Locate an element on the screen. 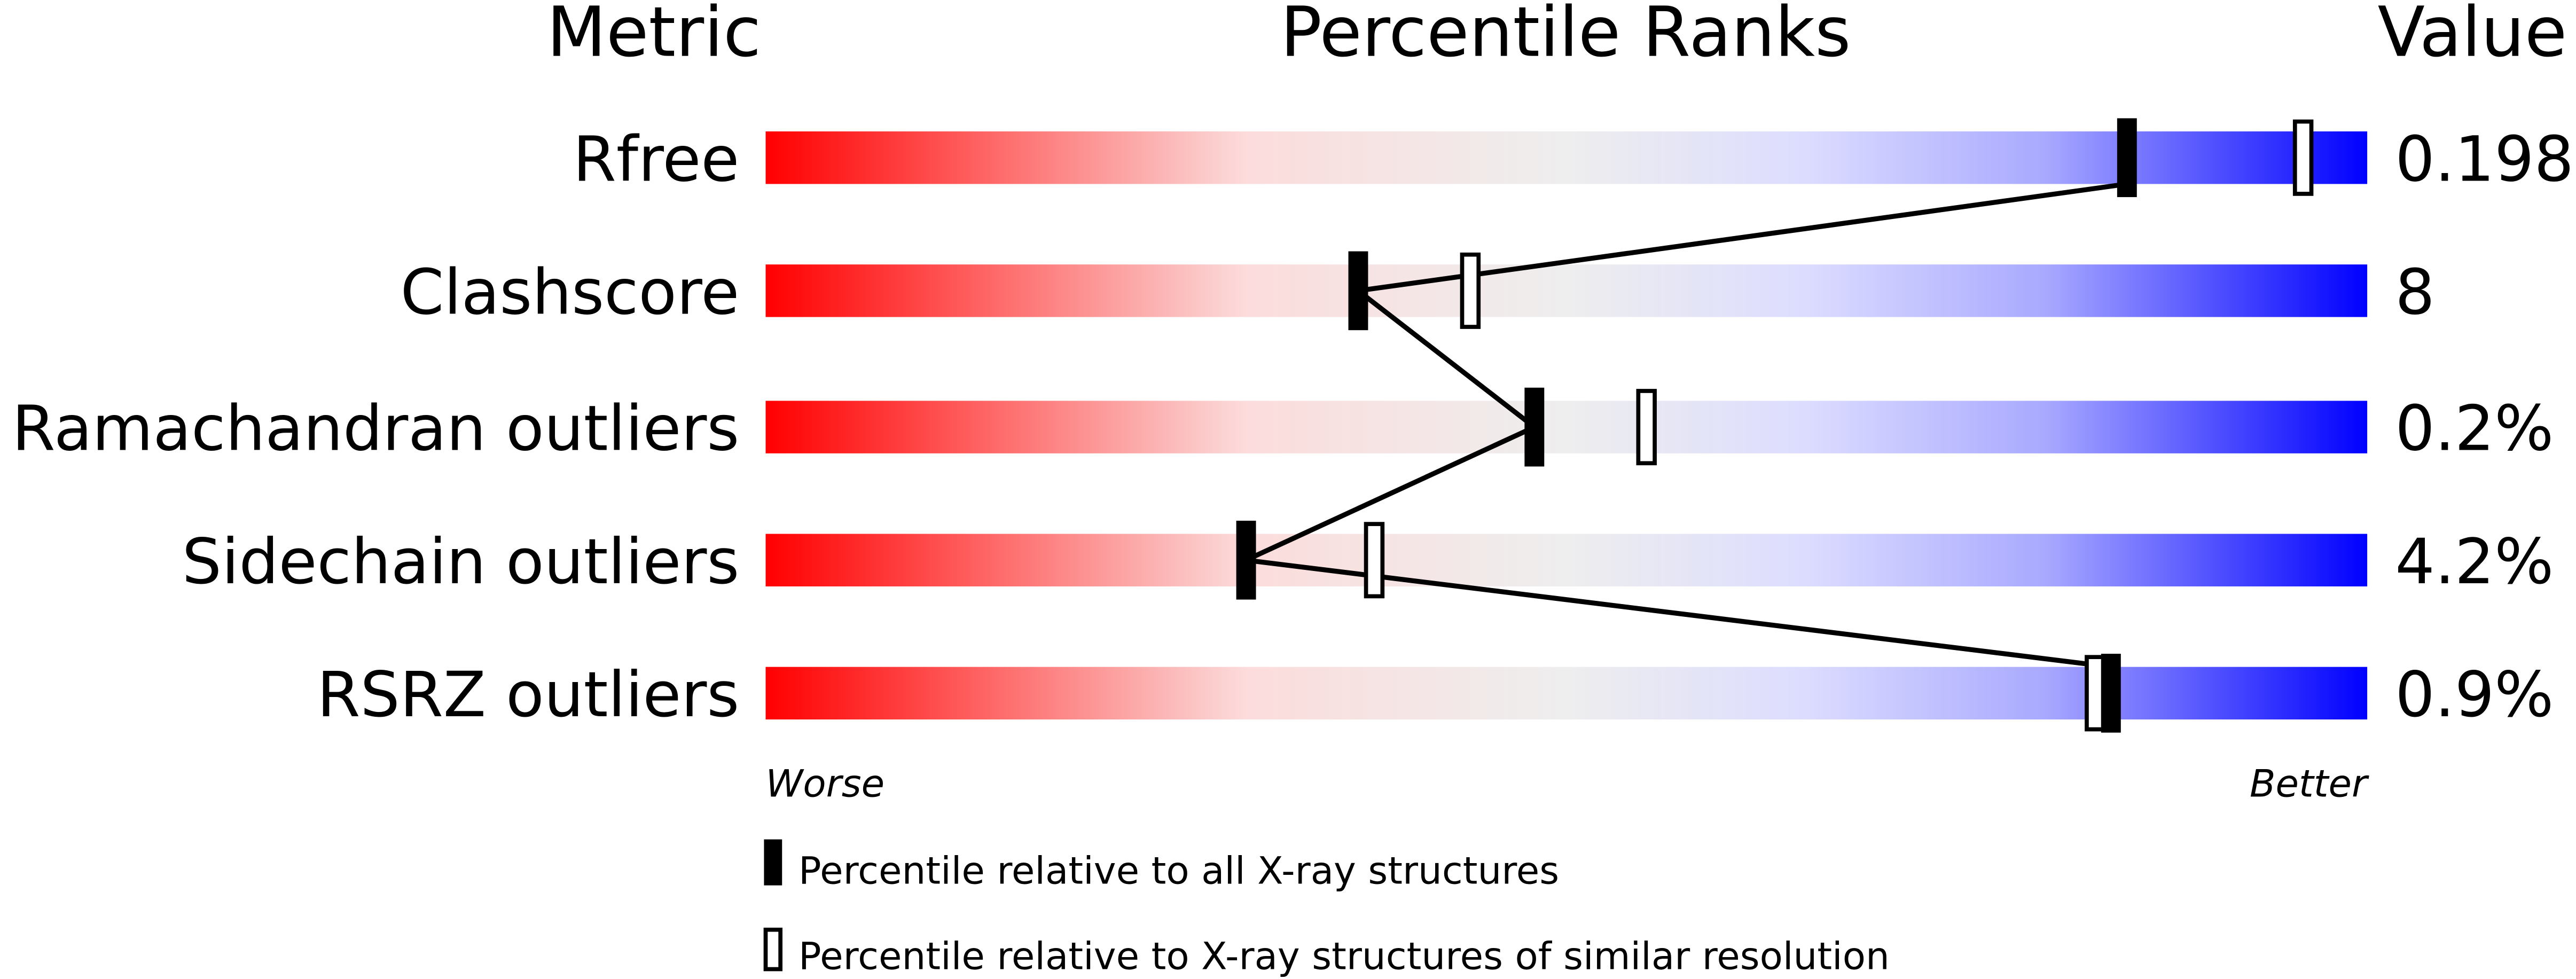  metric-value: 0.2% is located at coordinates (2474, 429).